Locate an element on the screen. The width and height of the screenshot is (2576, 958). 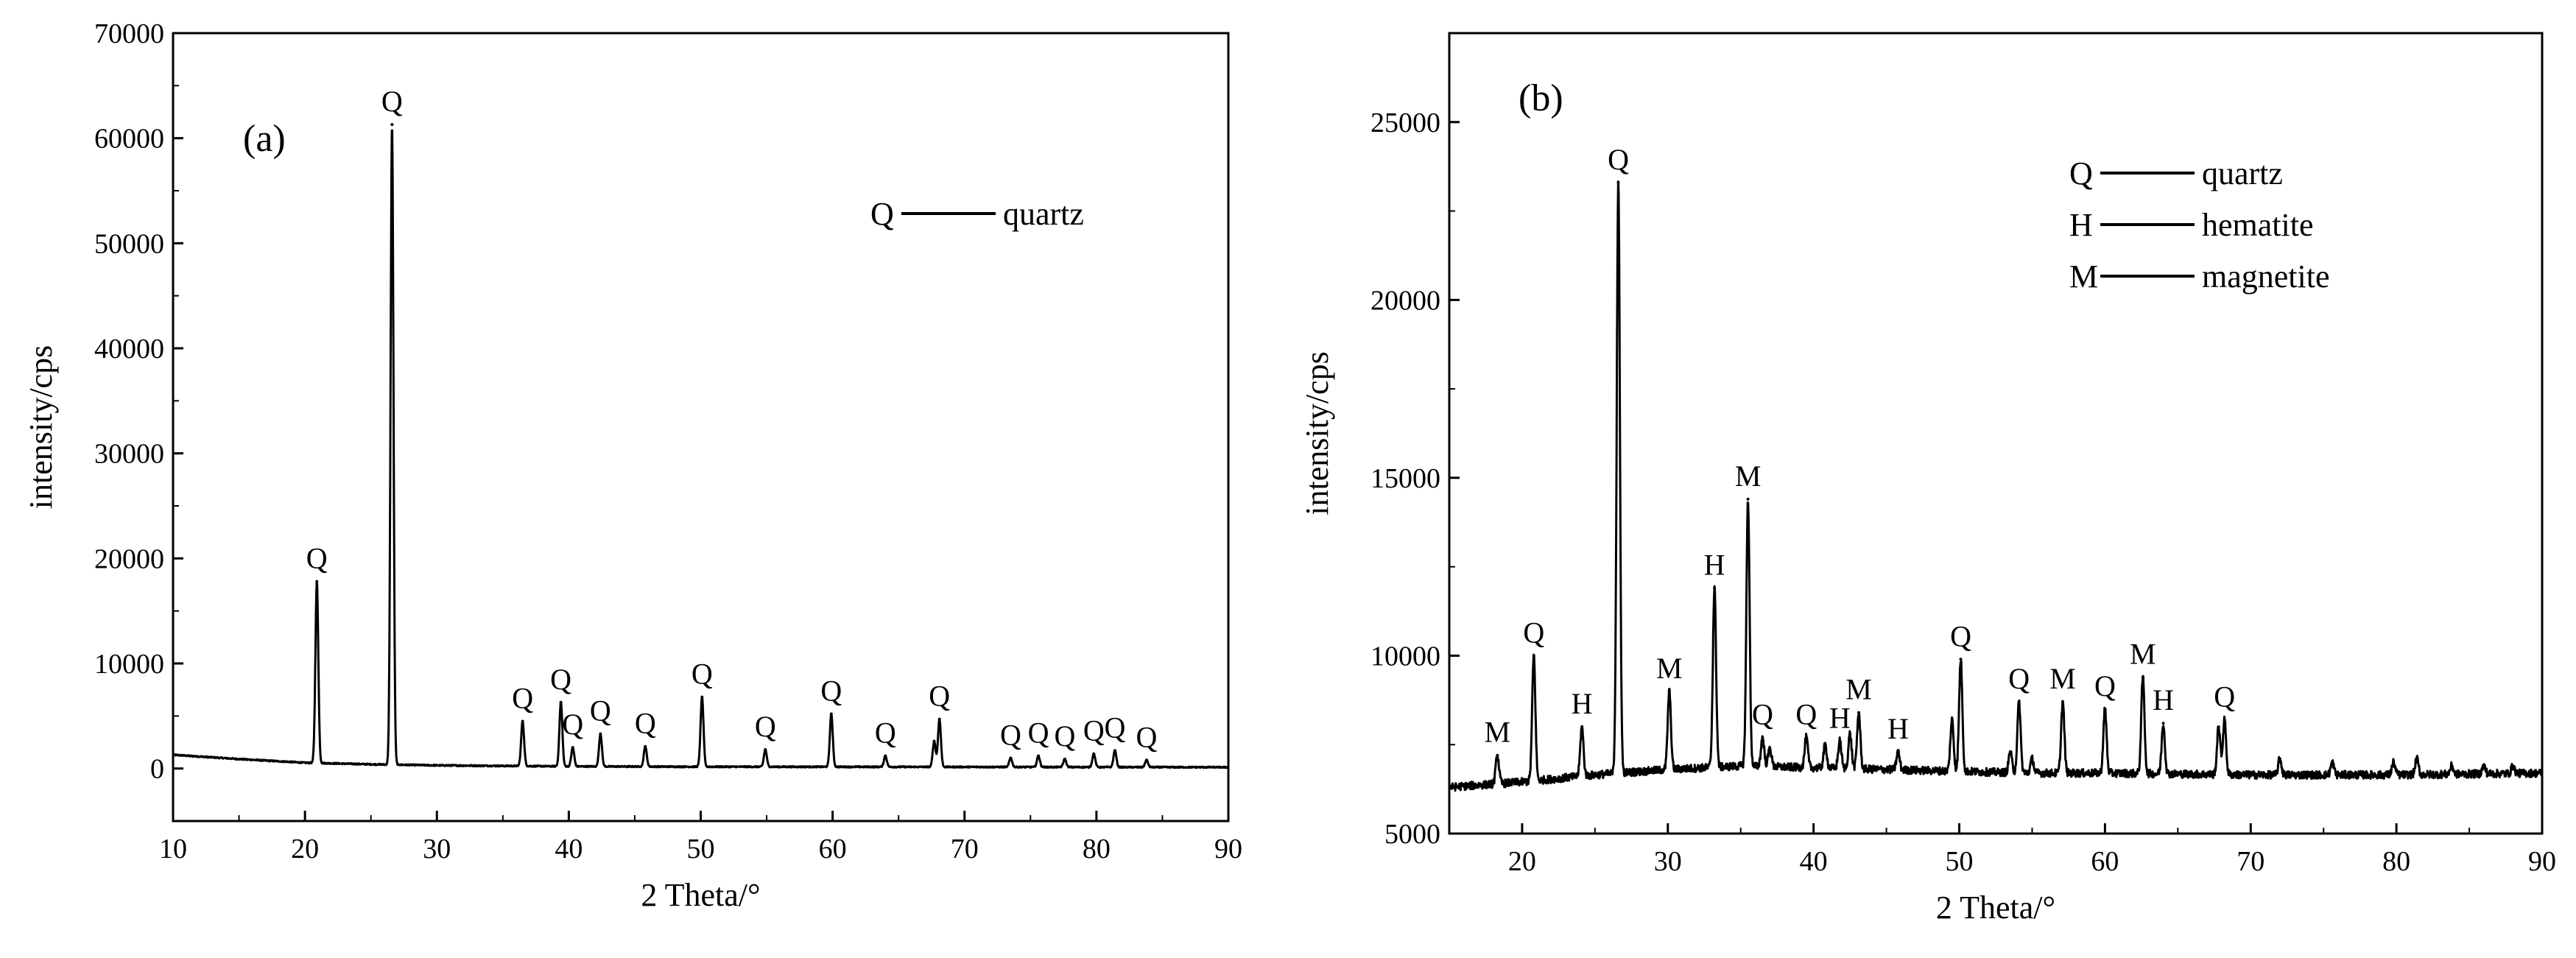
legend-name: magnetite is located at coordinates (2266, 276).